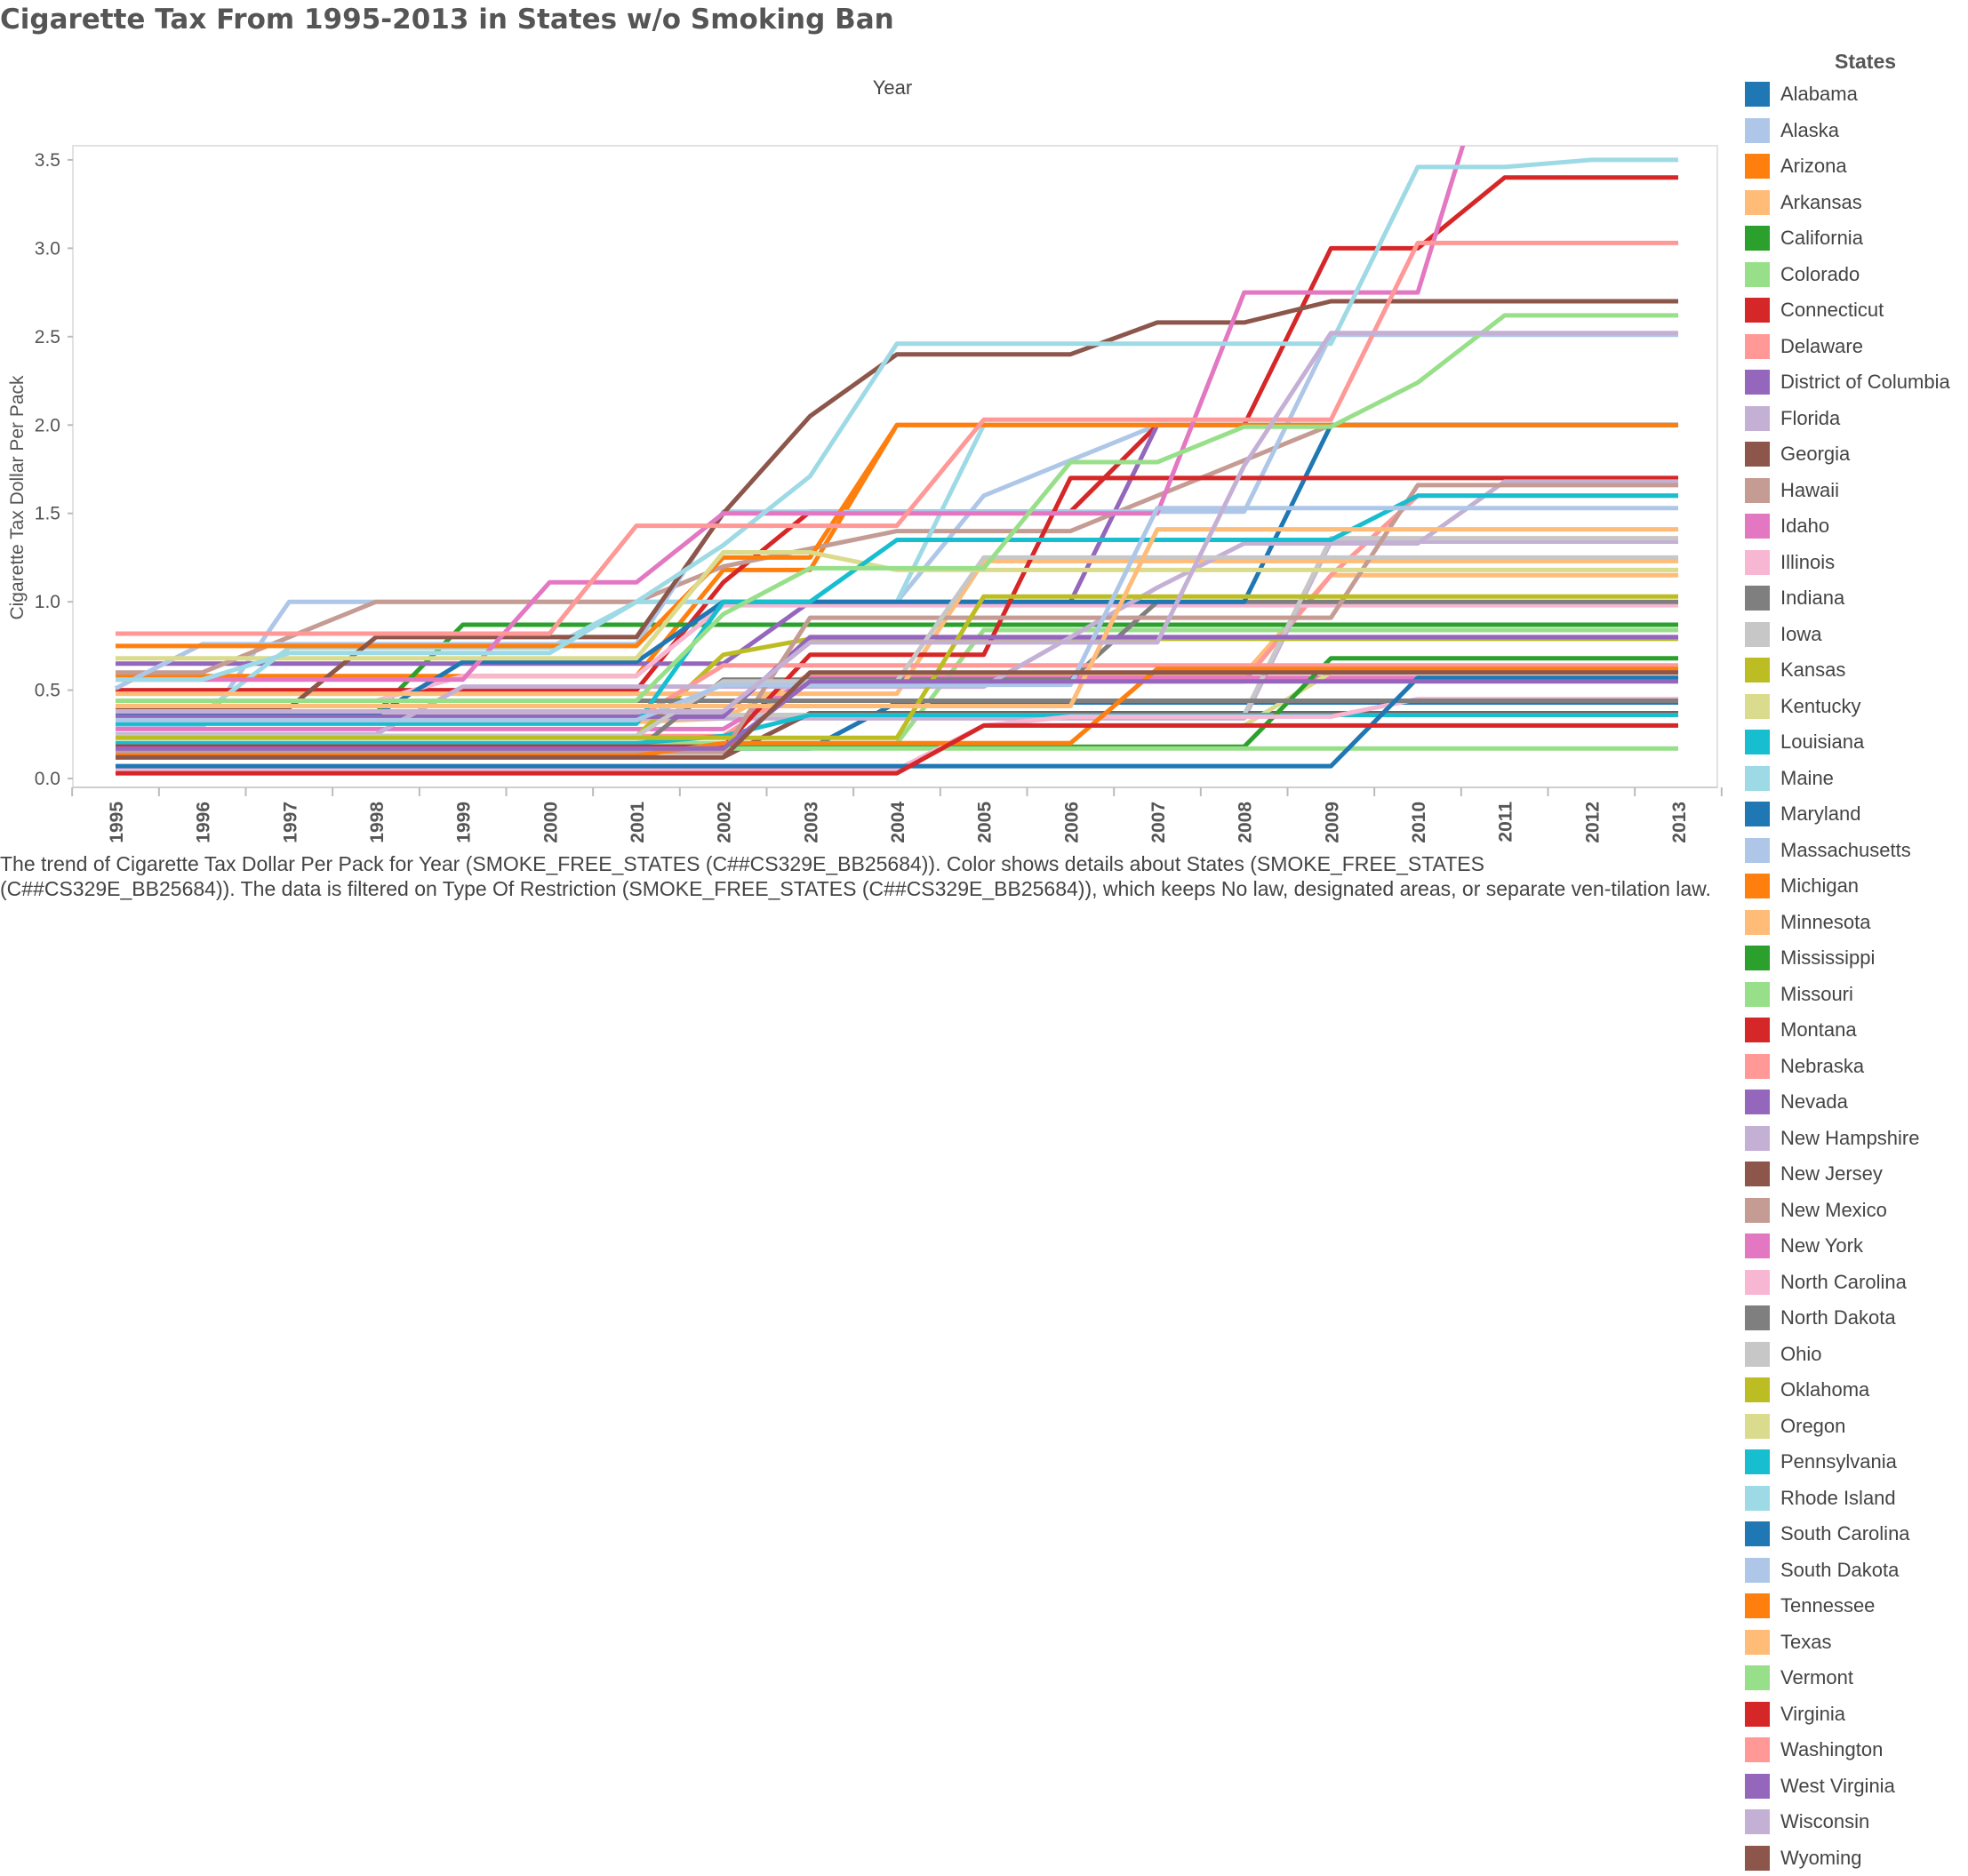 The image size is (1968, 1876). What do you see at coordinates (47, 337) in the screenshot?
I see `y-tick-label: 2.5` at bounding box center [47, 337].